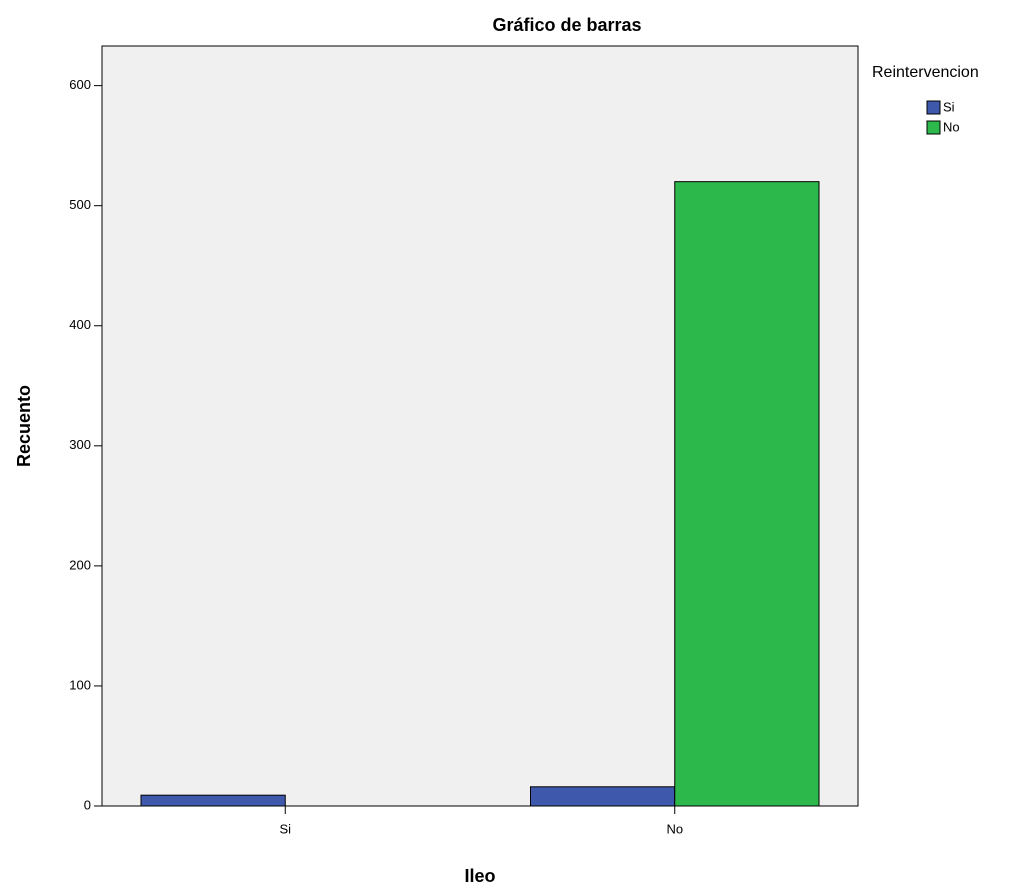  What do you see at coordinates (949, 106) in the screenshot?
I see `legend-label: Si` at bounding box center [949, 106].